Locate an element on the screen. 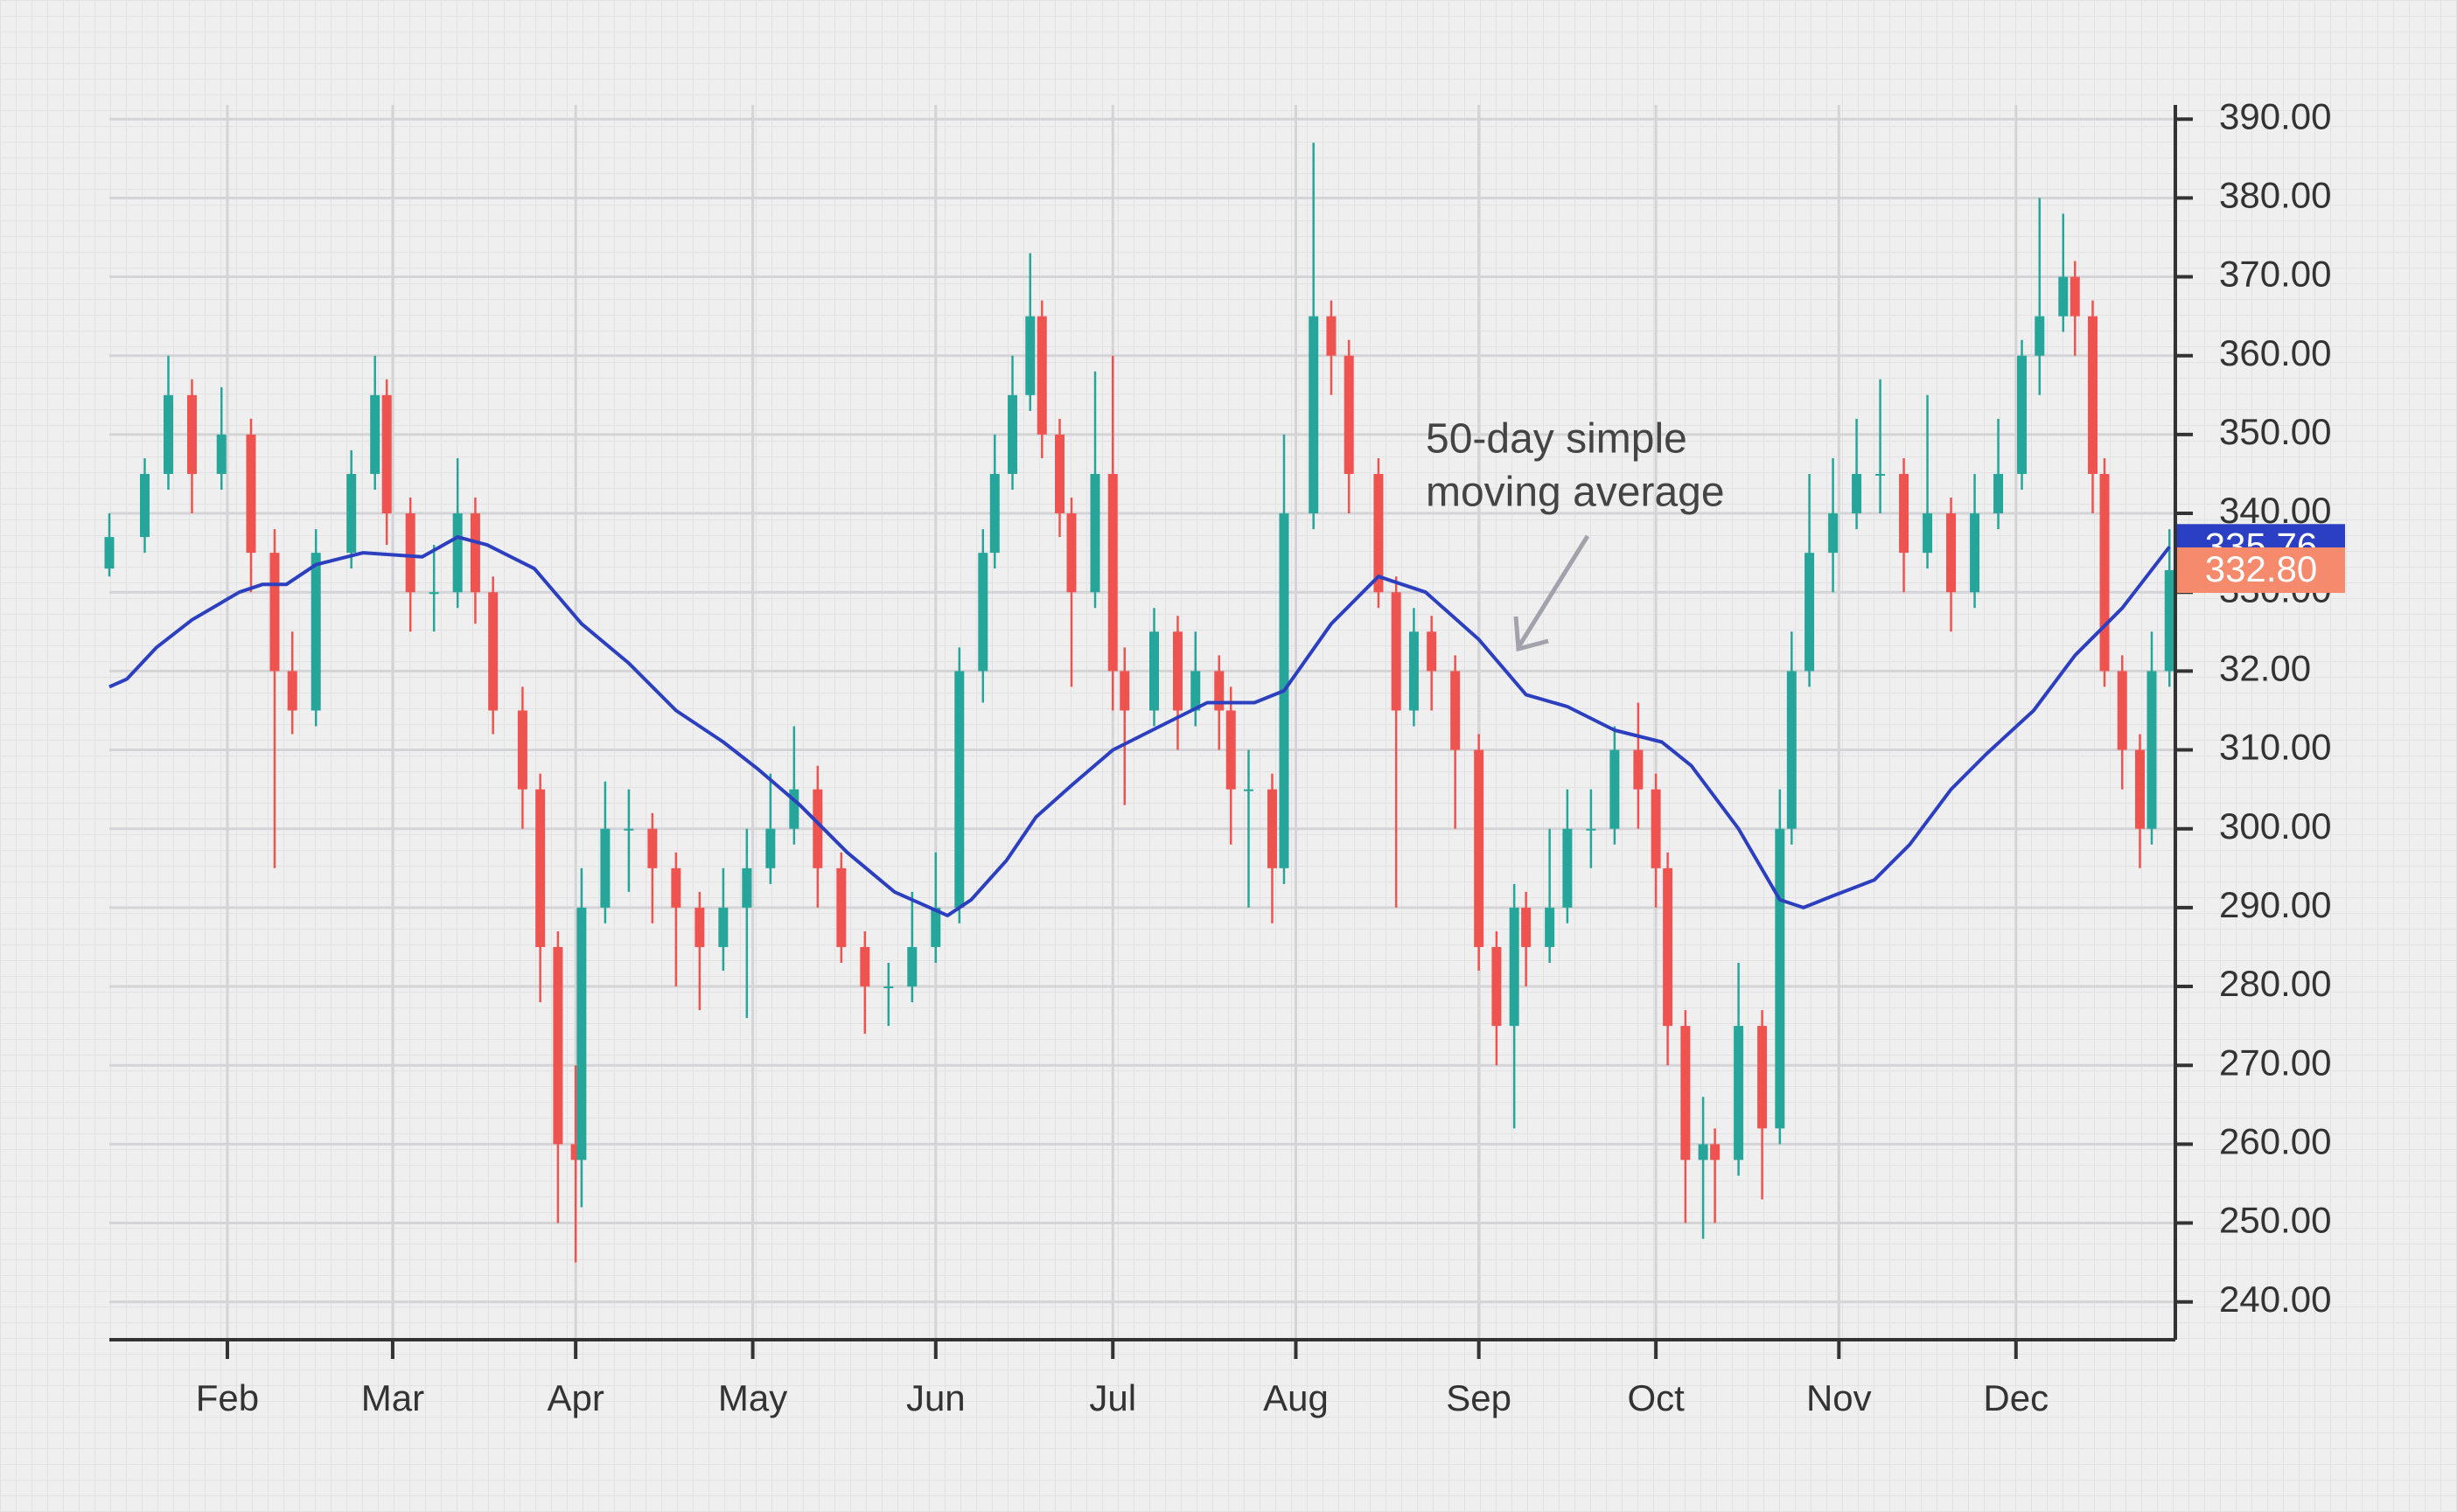 This screenshot has width=2457, height=1512. arrow-shaft is located at coordinates (1553, 592).